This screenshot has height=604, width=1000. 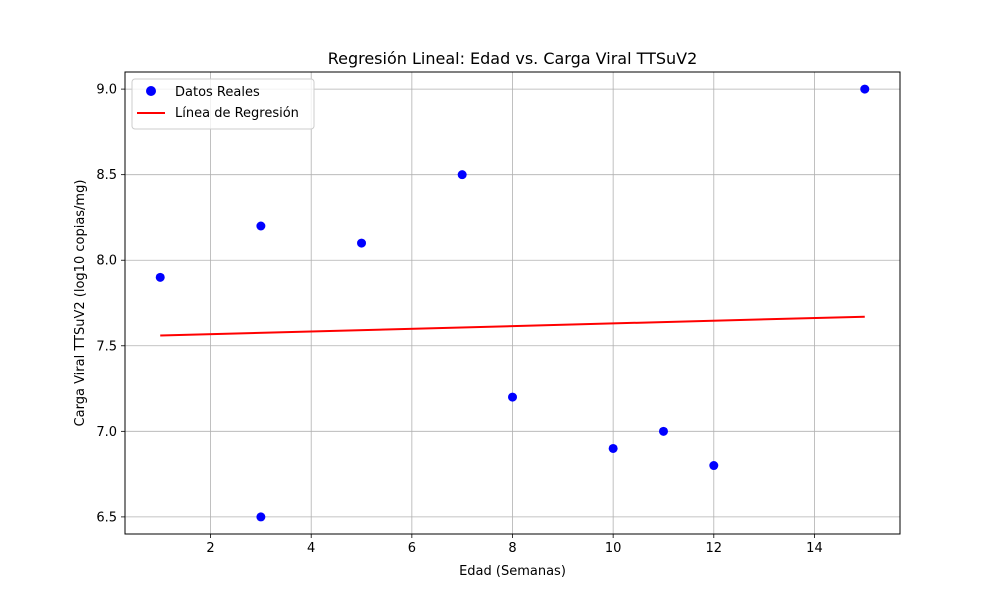 I want to click on y-axis-label: Carga Viral TTSuV2 (log10 copias/mg), so click(x=80, y=303).